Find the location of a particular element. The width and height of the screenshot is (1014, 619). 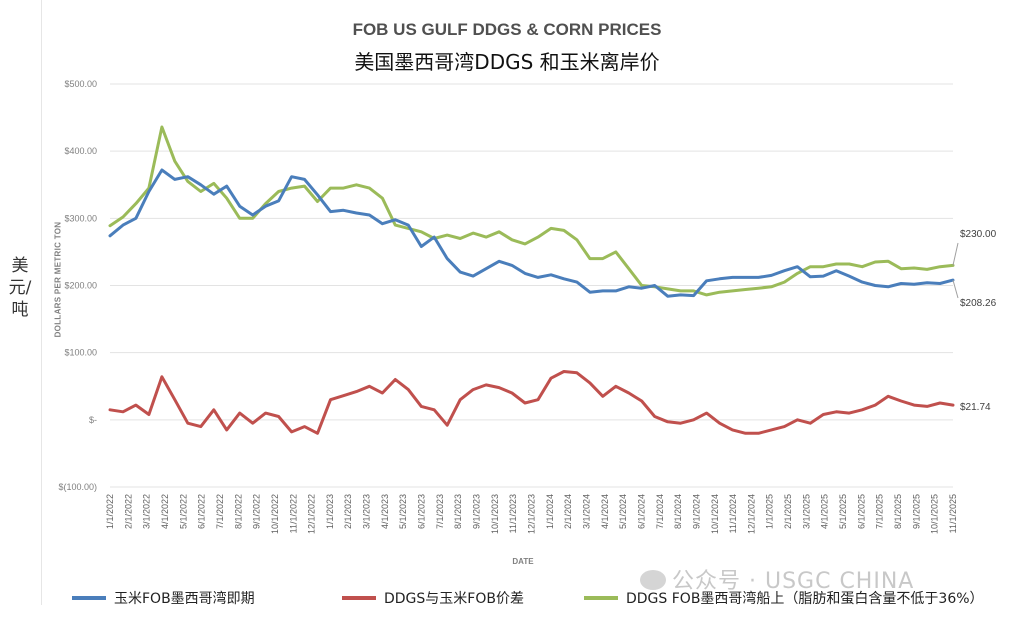

x-tick-label: 2/1/2022 is located at coordinates (128, 511).